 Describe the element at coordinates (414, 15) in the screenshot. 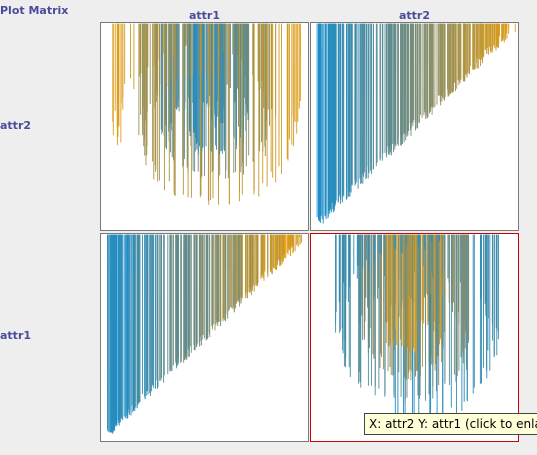

I see `column-label-attr2: attr2` at that location.